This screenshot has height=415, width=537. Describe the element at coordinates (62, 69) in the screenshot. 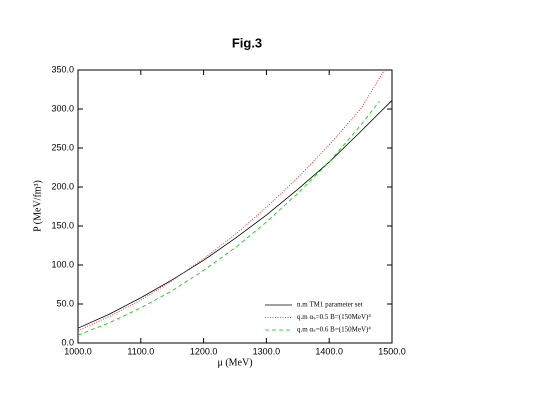

I see `y-tick-label: 350.0` at that location.